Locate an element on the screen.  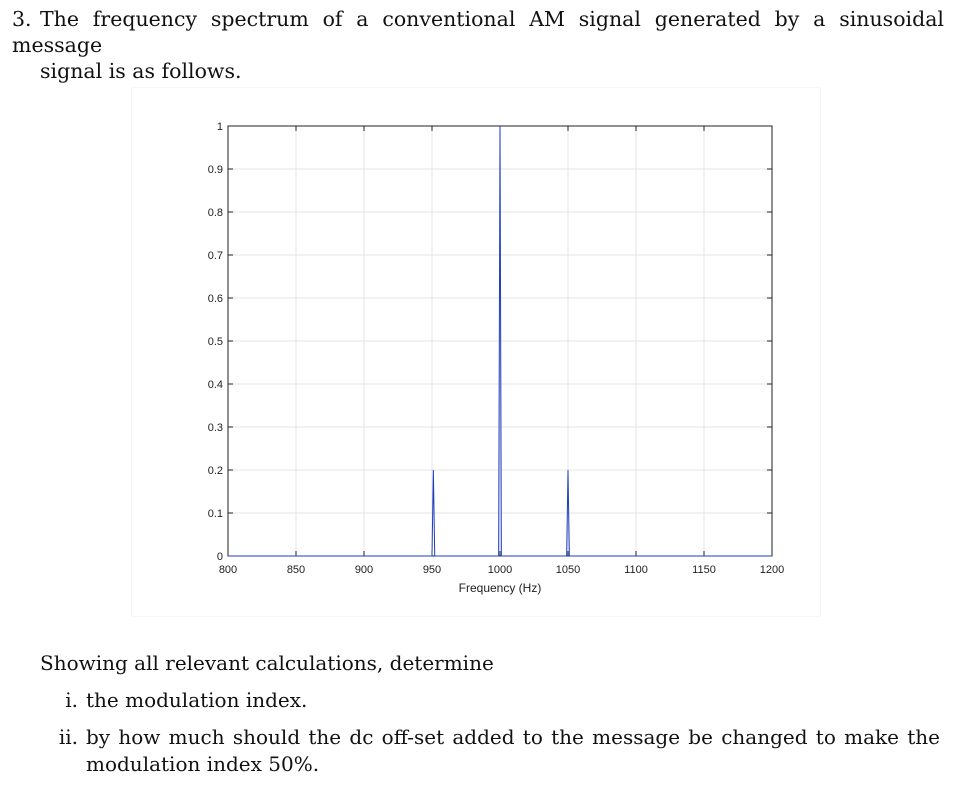
x-tick-label: 900 is located at coordinates (364, 570).